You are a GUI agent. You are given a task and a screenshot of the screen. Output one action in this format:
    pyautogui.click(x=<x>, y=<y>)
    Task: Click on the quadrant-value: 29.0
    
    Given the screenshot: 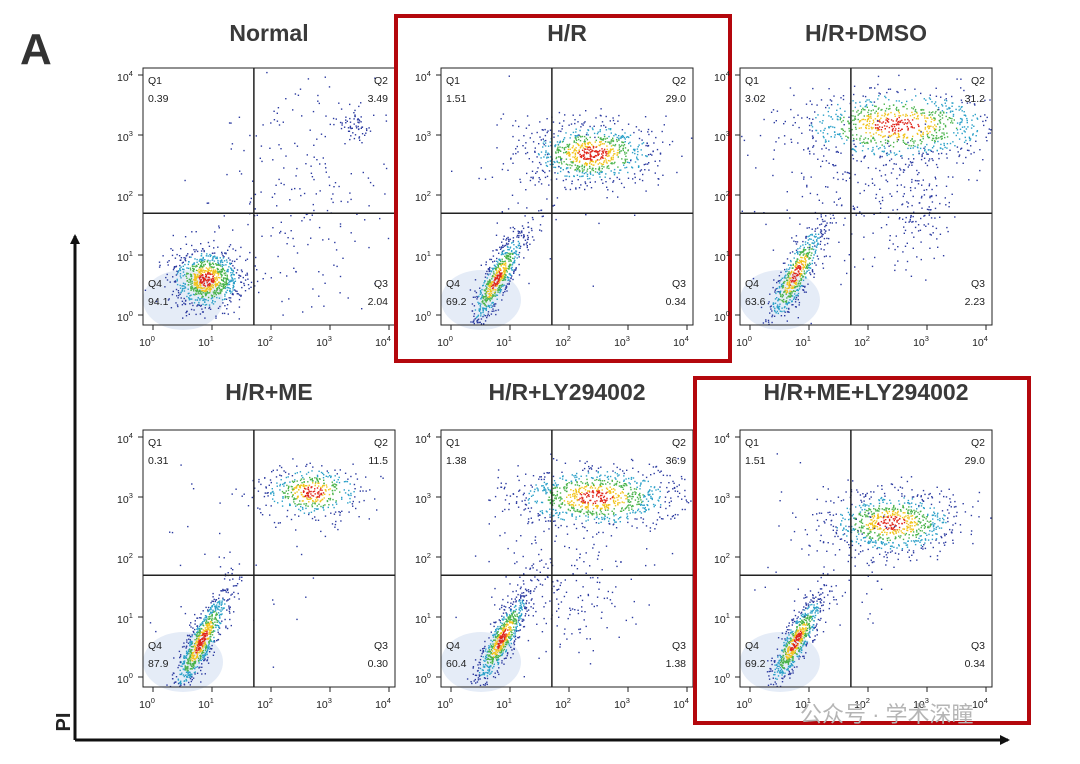 What is the action you would take?
    pyautogui.click(x=676, y=99)
    